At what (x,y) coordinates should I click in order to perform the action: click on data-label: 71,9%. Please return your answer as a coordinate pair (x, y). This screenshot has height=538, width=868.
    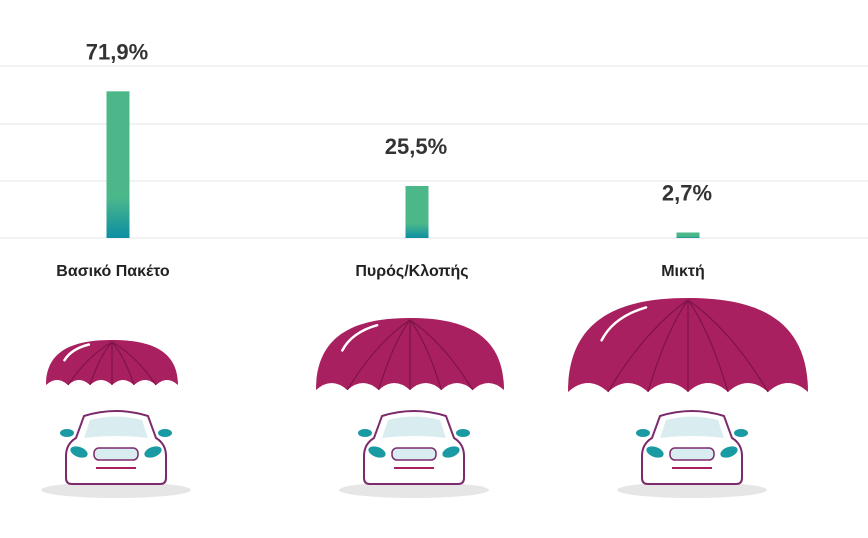
    Looking at the image, I should click on (117, 51).